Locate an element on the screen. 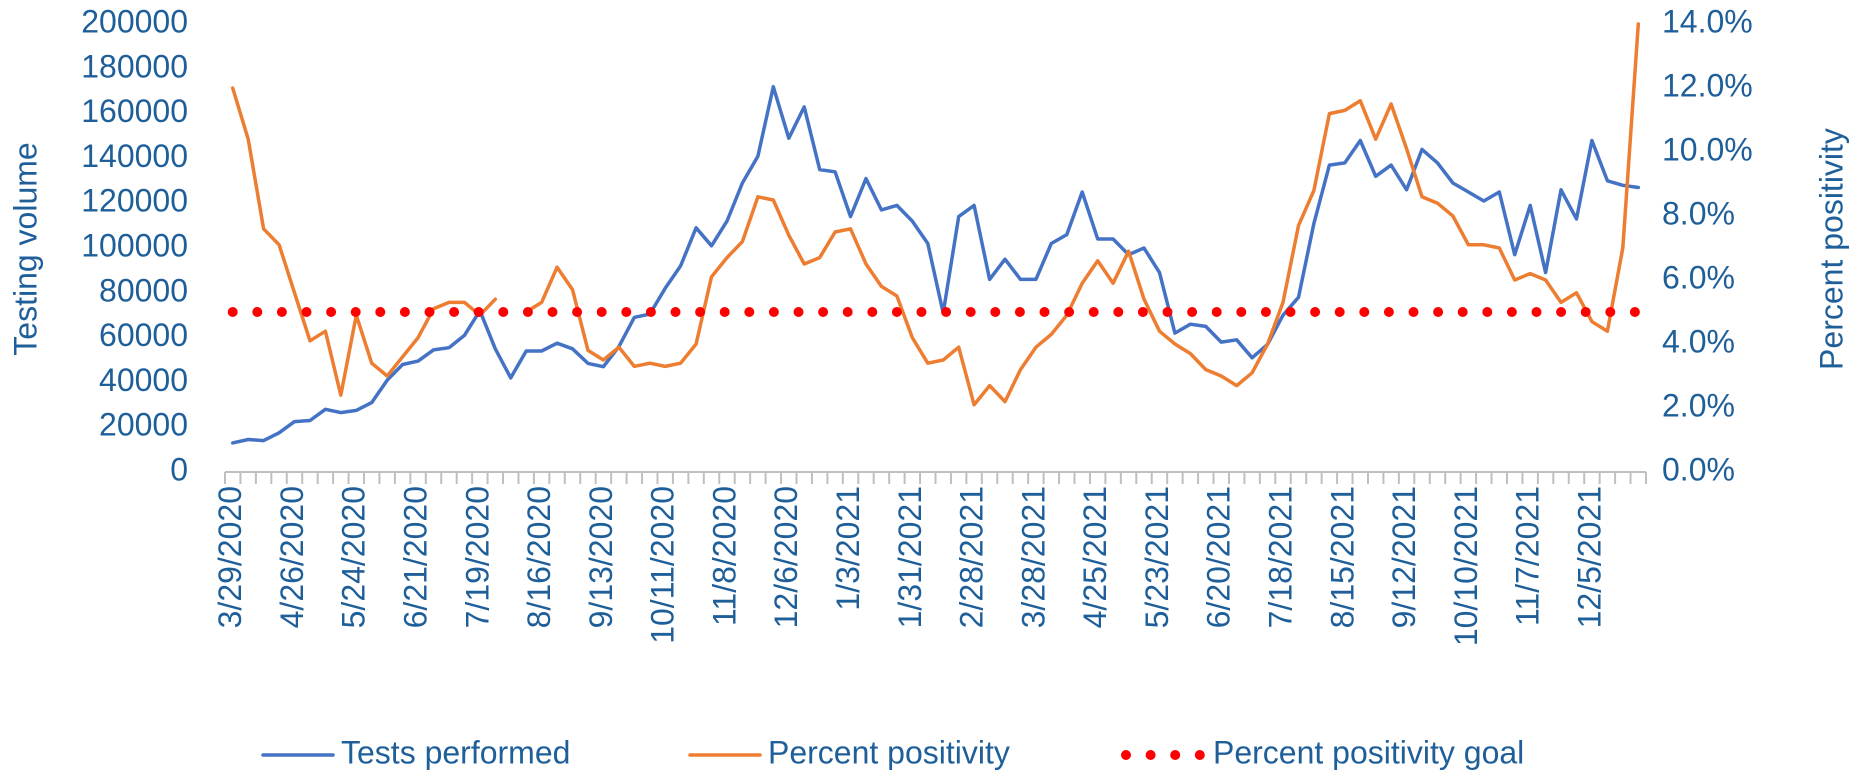 The height and width of the screenshot is (779, 1860). y-tick-label: 100000 is located at coordinates (134, 245).